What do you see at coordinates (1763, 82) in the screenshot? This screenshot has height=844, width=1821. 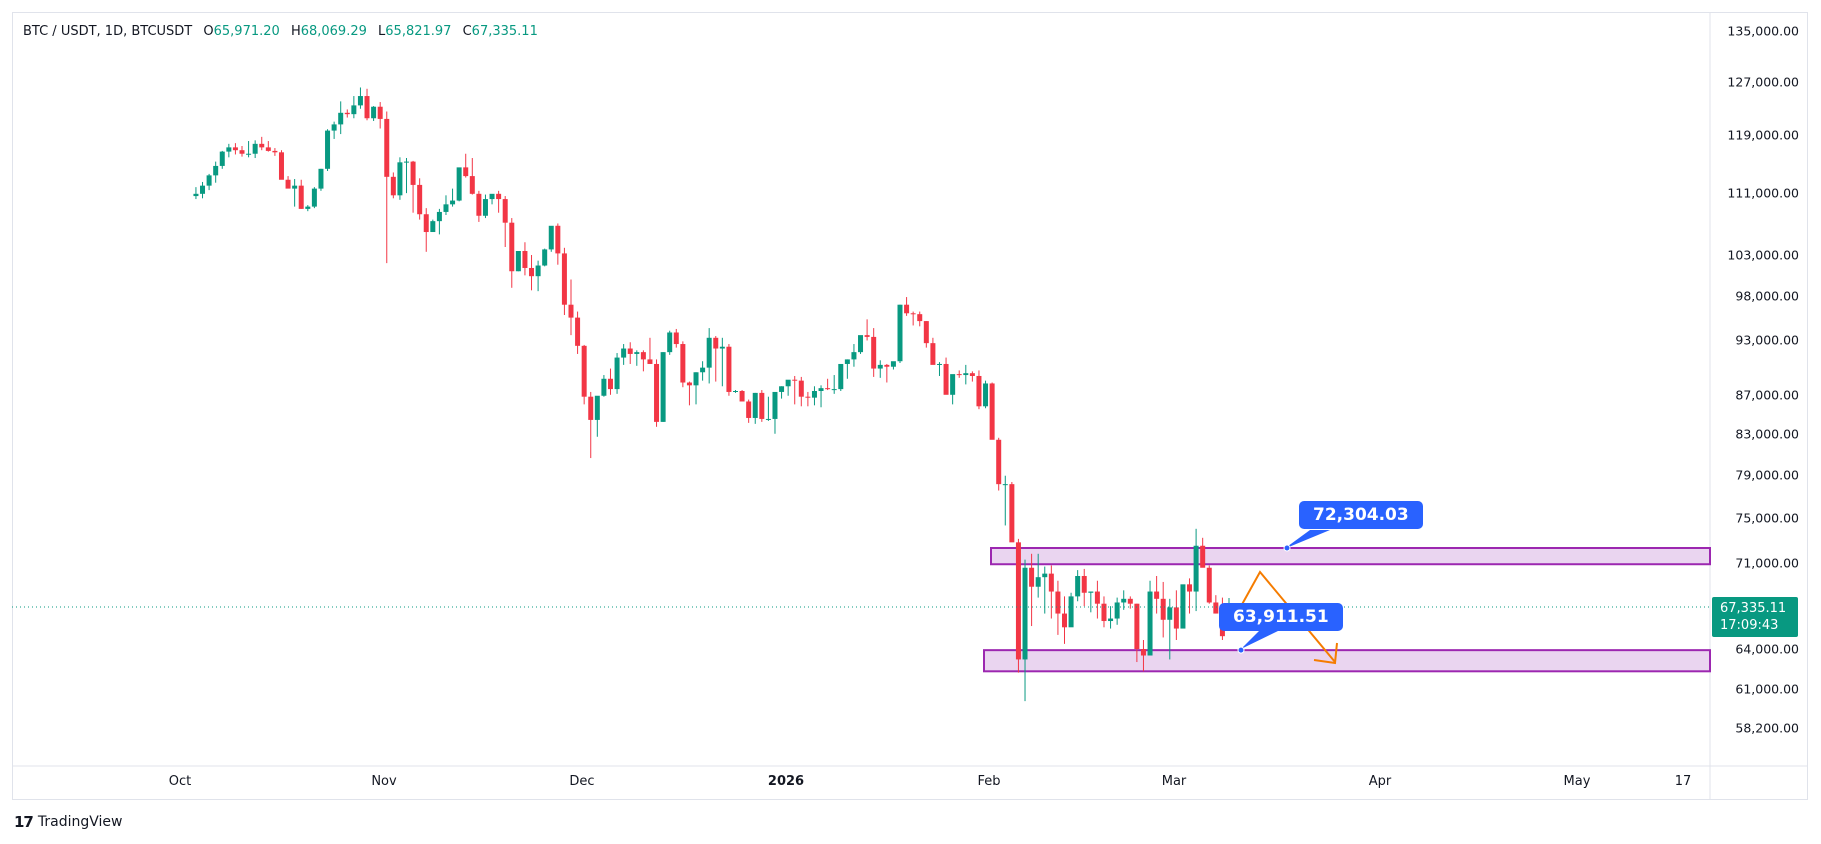 I see `price-tick-label: 127,000.00` at bounding box center [1763, 82].